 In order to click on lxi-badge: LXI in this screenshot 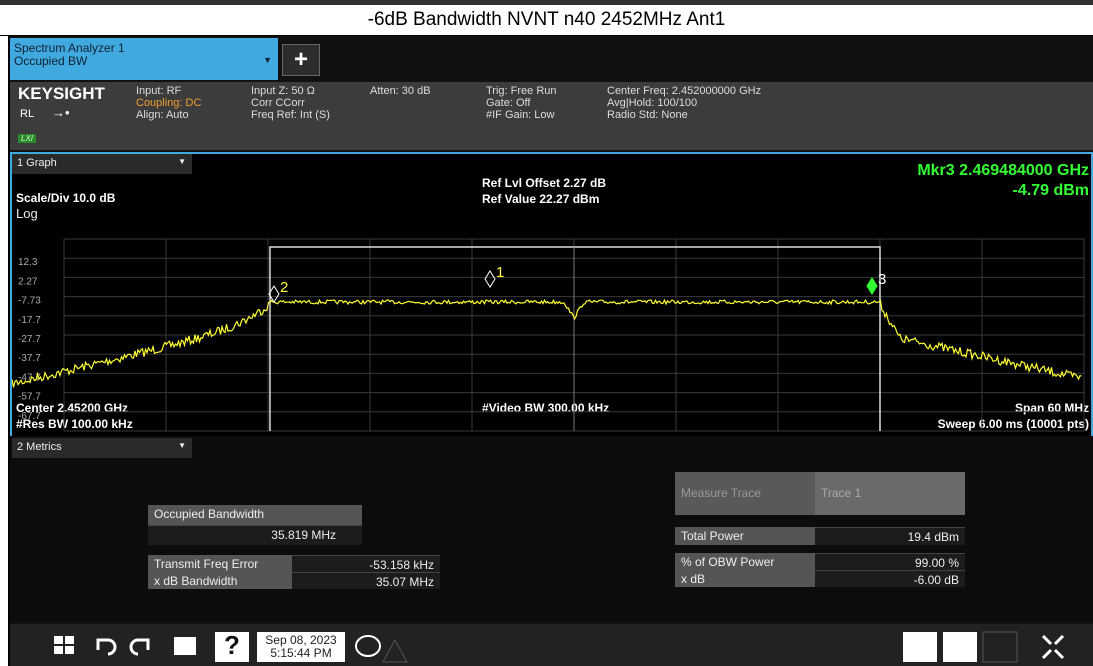, I will do `click(27, 138)`.